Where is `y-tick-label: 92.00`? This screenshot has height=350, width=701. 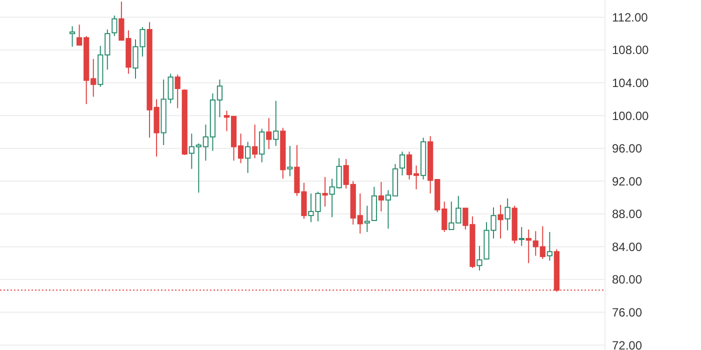
y-tick-label: 92.00 is located at coordinates (627, 181).